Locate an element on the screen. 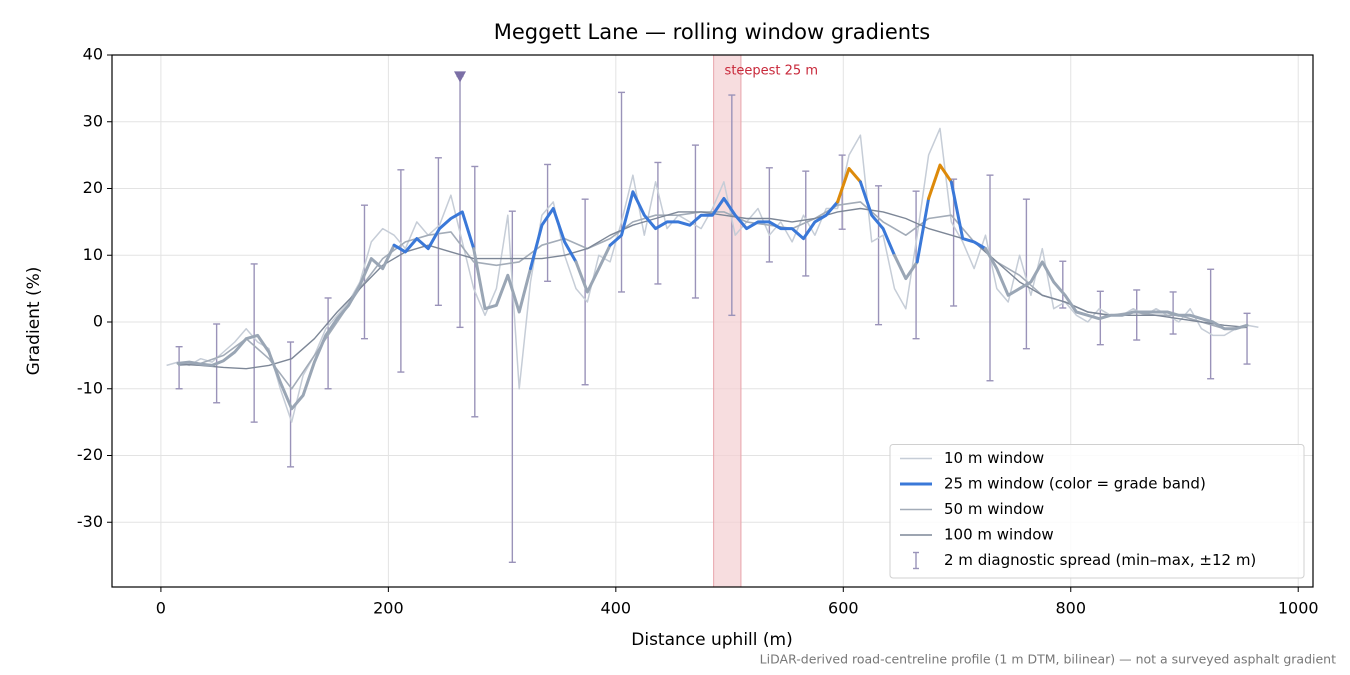  chart-title: Meggett Lane — rolling window gradients is located at coordinates (712, 32).